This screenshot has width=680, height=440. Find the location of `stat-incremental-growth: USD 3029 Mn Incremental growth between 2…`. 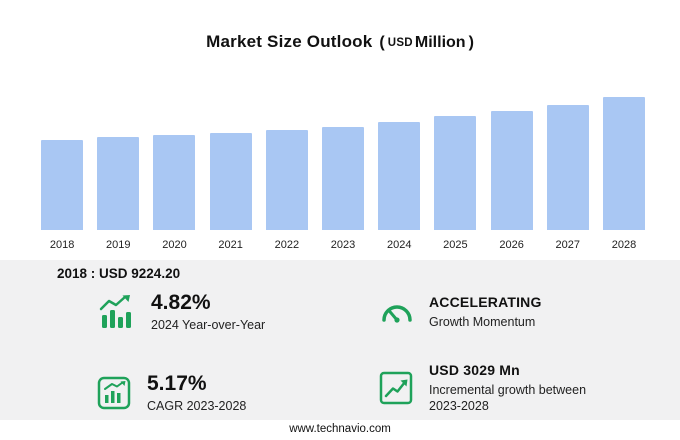

stat-incremental-growth: USD 3029 Mn Incremental growth between 2… is located at coordinates (483, 388).